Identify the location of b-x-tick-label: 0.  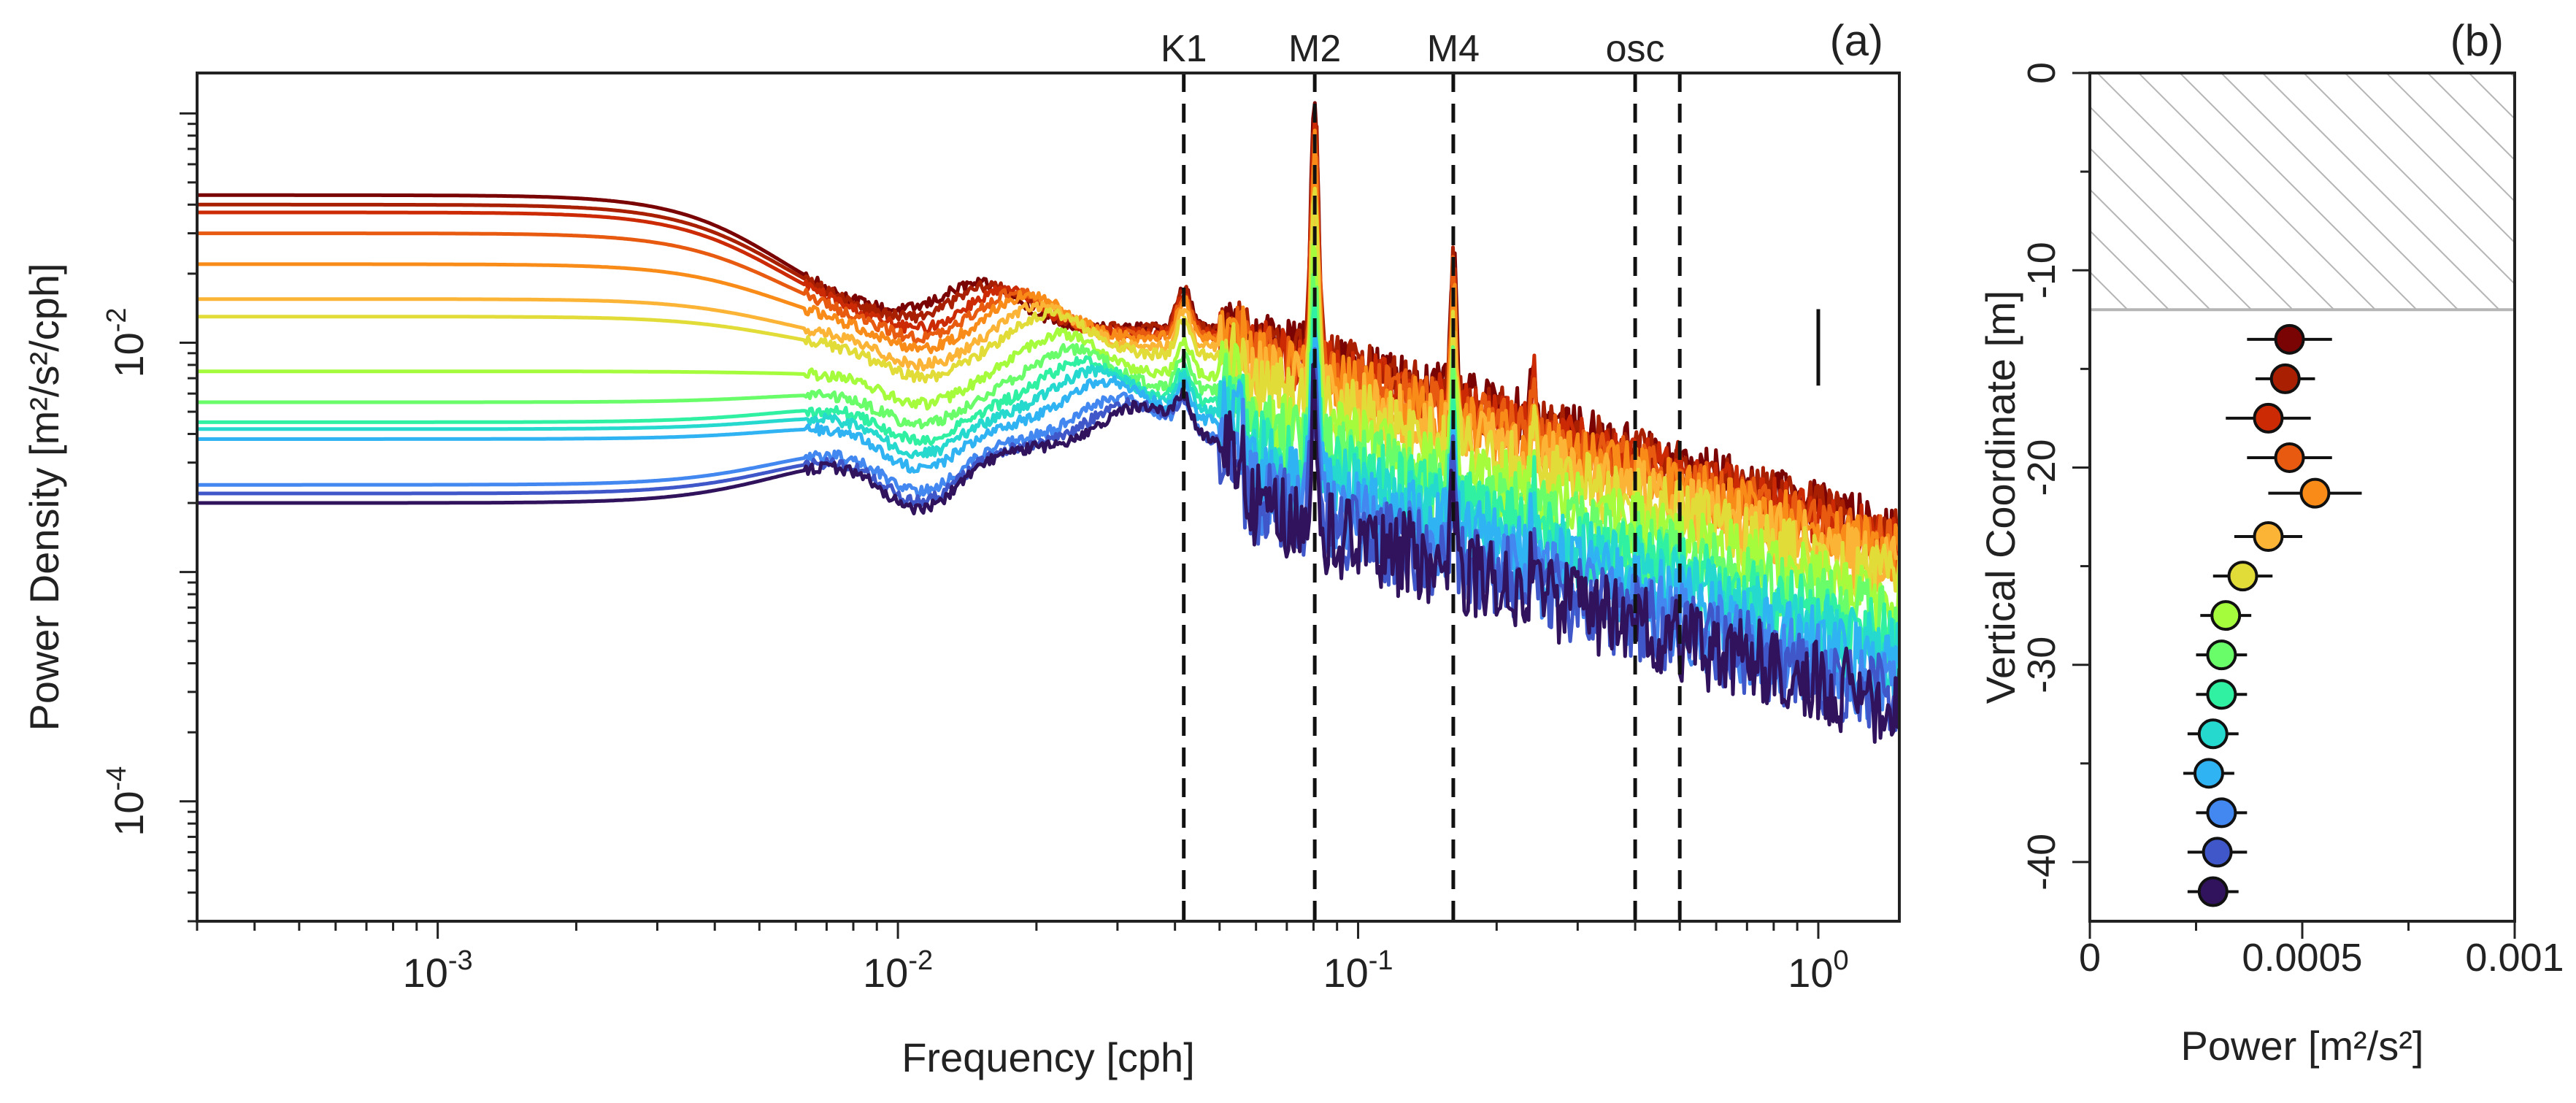
(2090, 958).